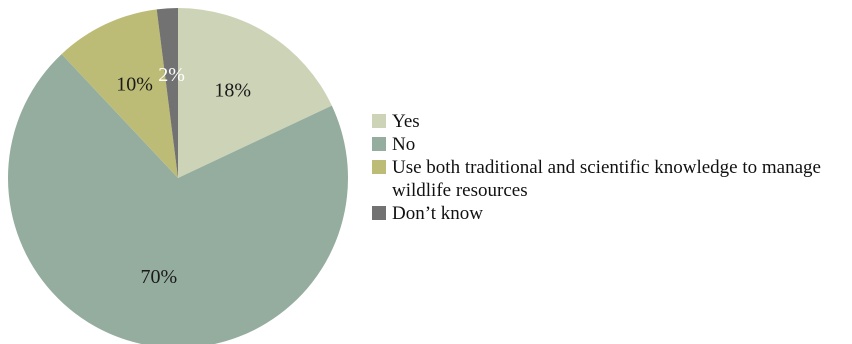 The width and height of the screenshot is (852, 344). What do you see at coordinates (232, 90) in the screenshot?
I see `data-label-yes: 18%` at bounding box center [232, 90].